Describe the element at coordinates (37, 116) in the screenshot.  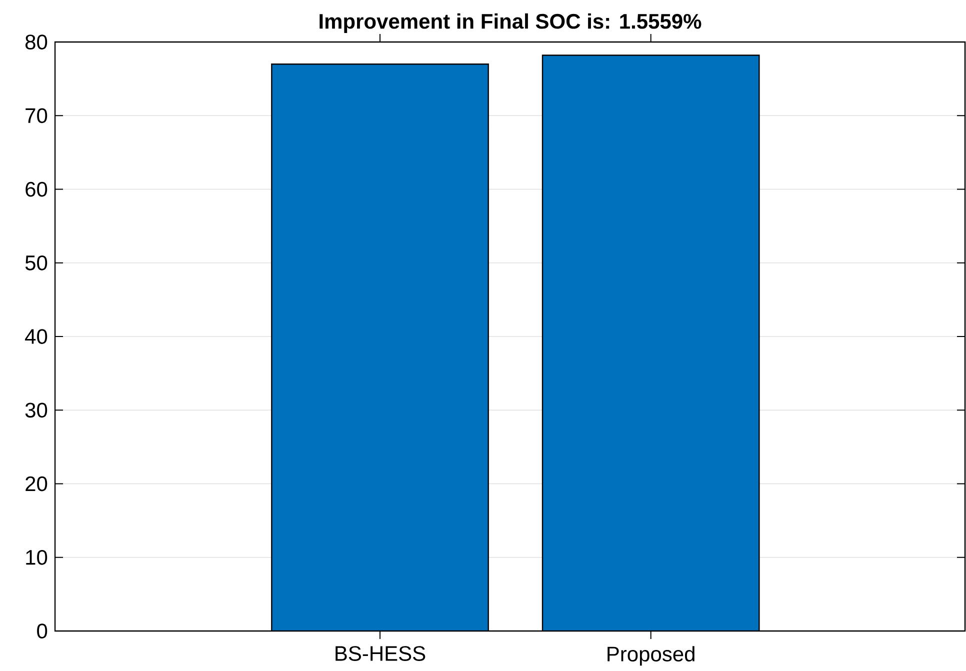
I see `y-tick-label: 70` at that location.